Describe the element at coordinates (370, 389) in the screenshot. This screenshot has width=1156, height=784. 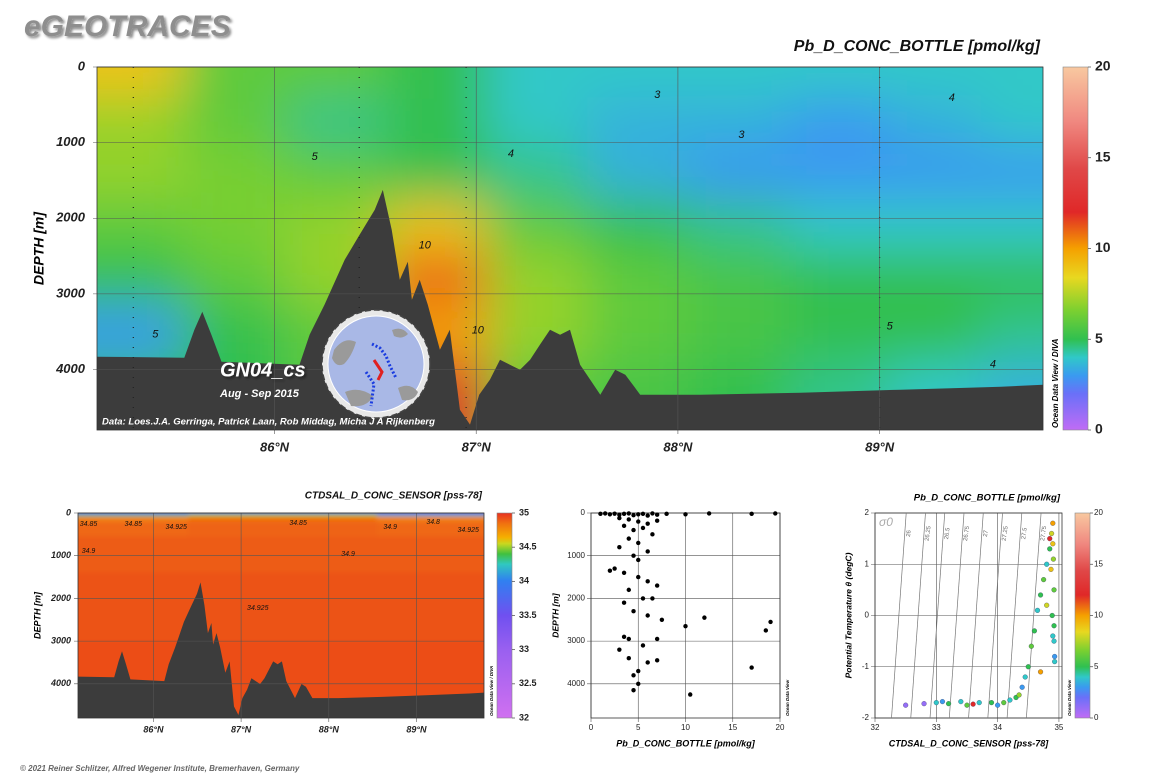
I see `inset-map-track` at that location.